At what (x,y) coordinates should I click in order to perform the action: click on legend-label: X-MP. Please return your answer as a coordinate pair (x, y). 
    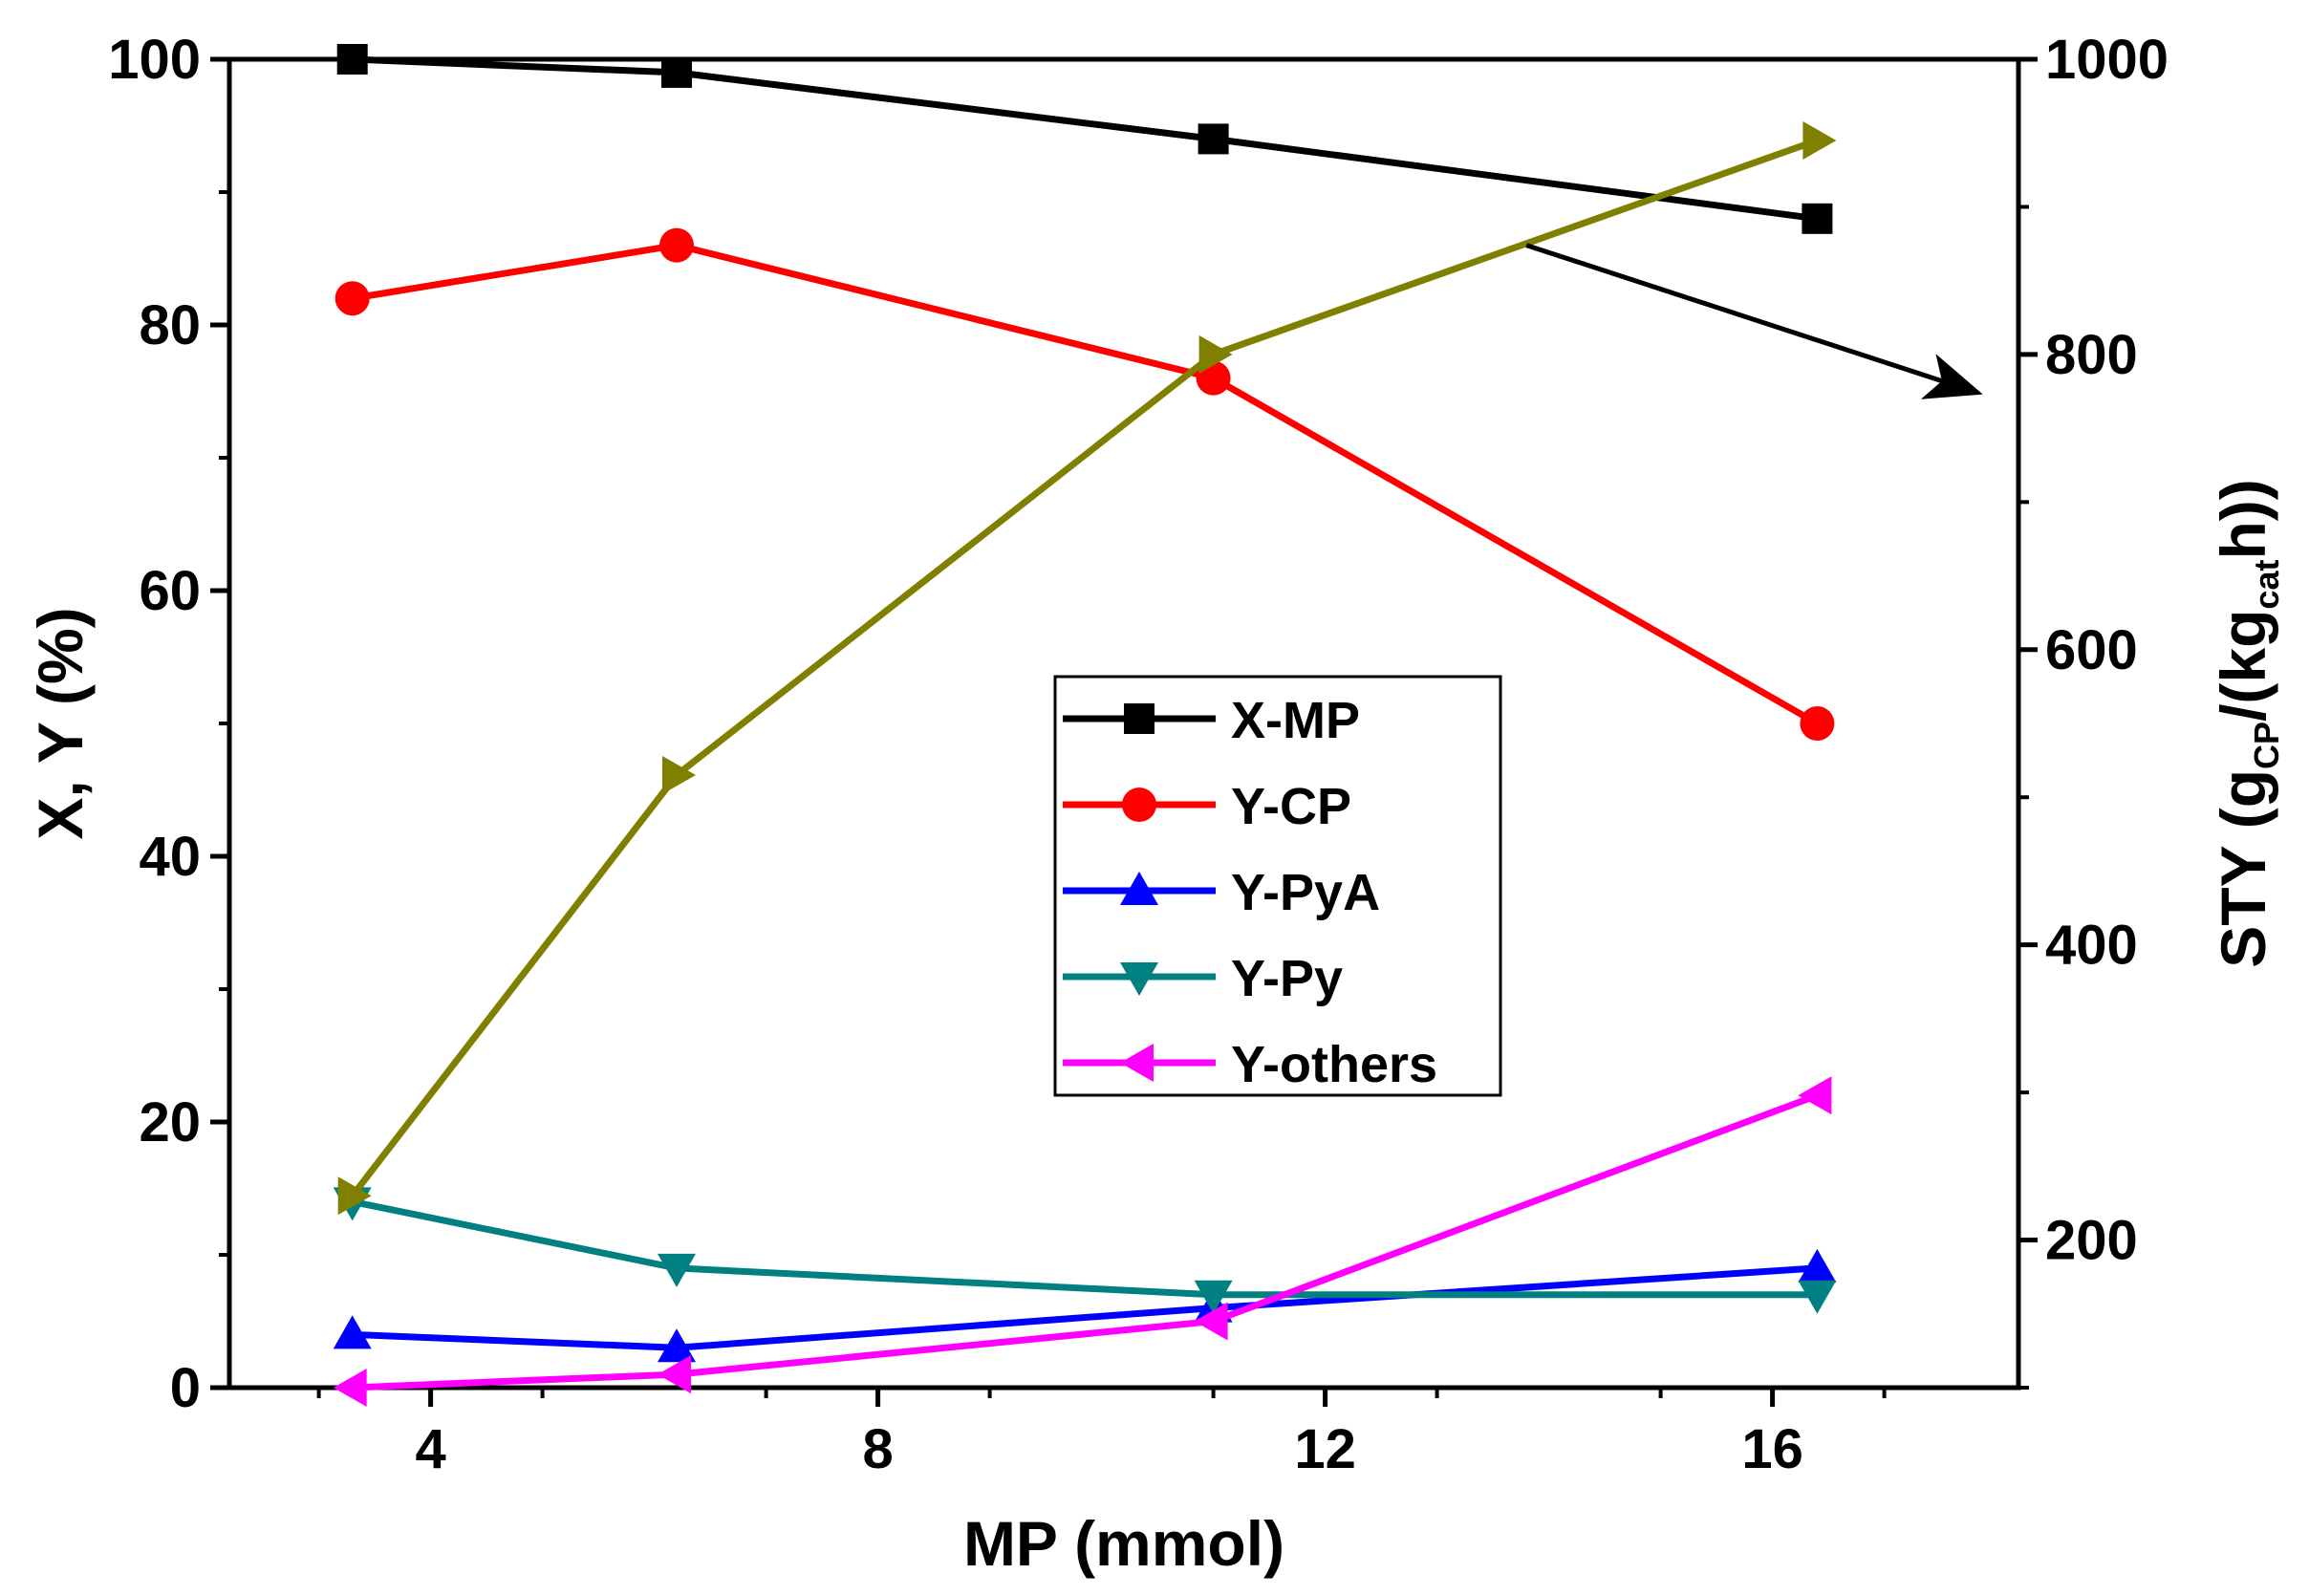
    Looking at the image, I should click on (1295, 721).